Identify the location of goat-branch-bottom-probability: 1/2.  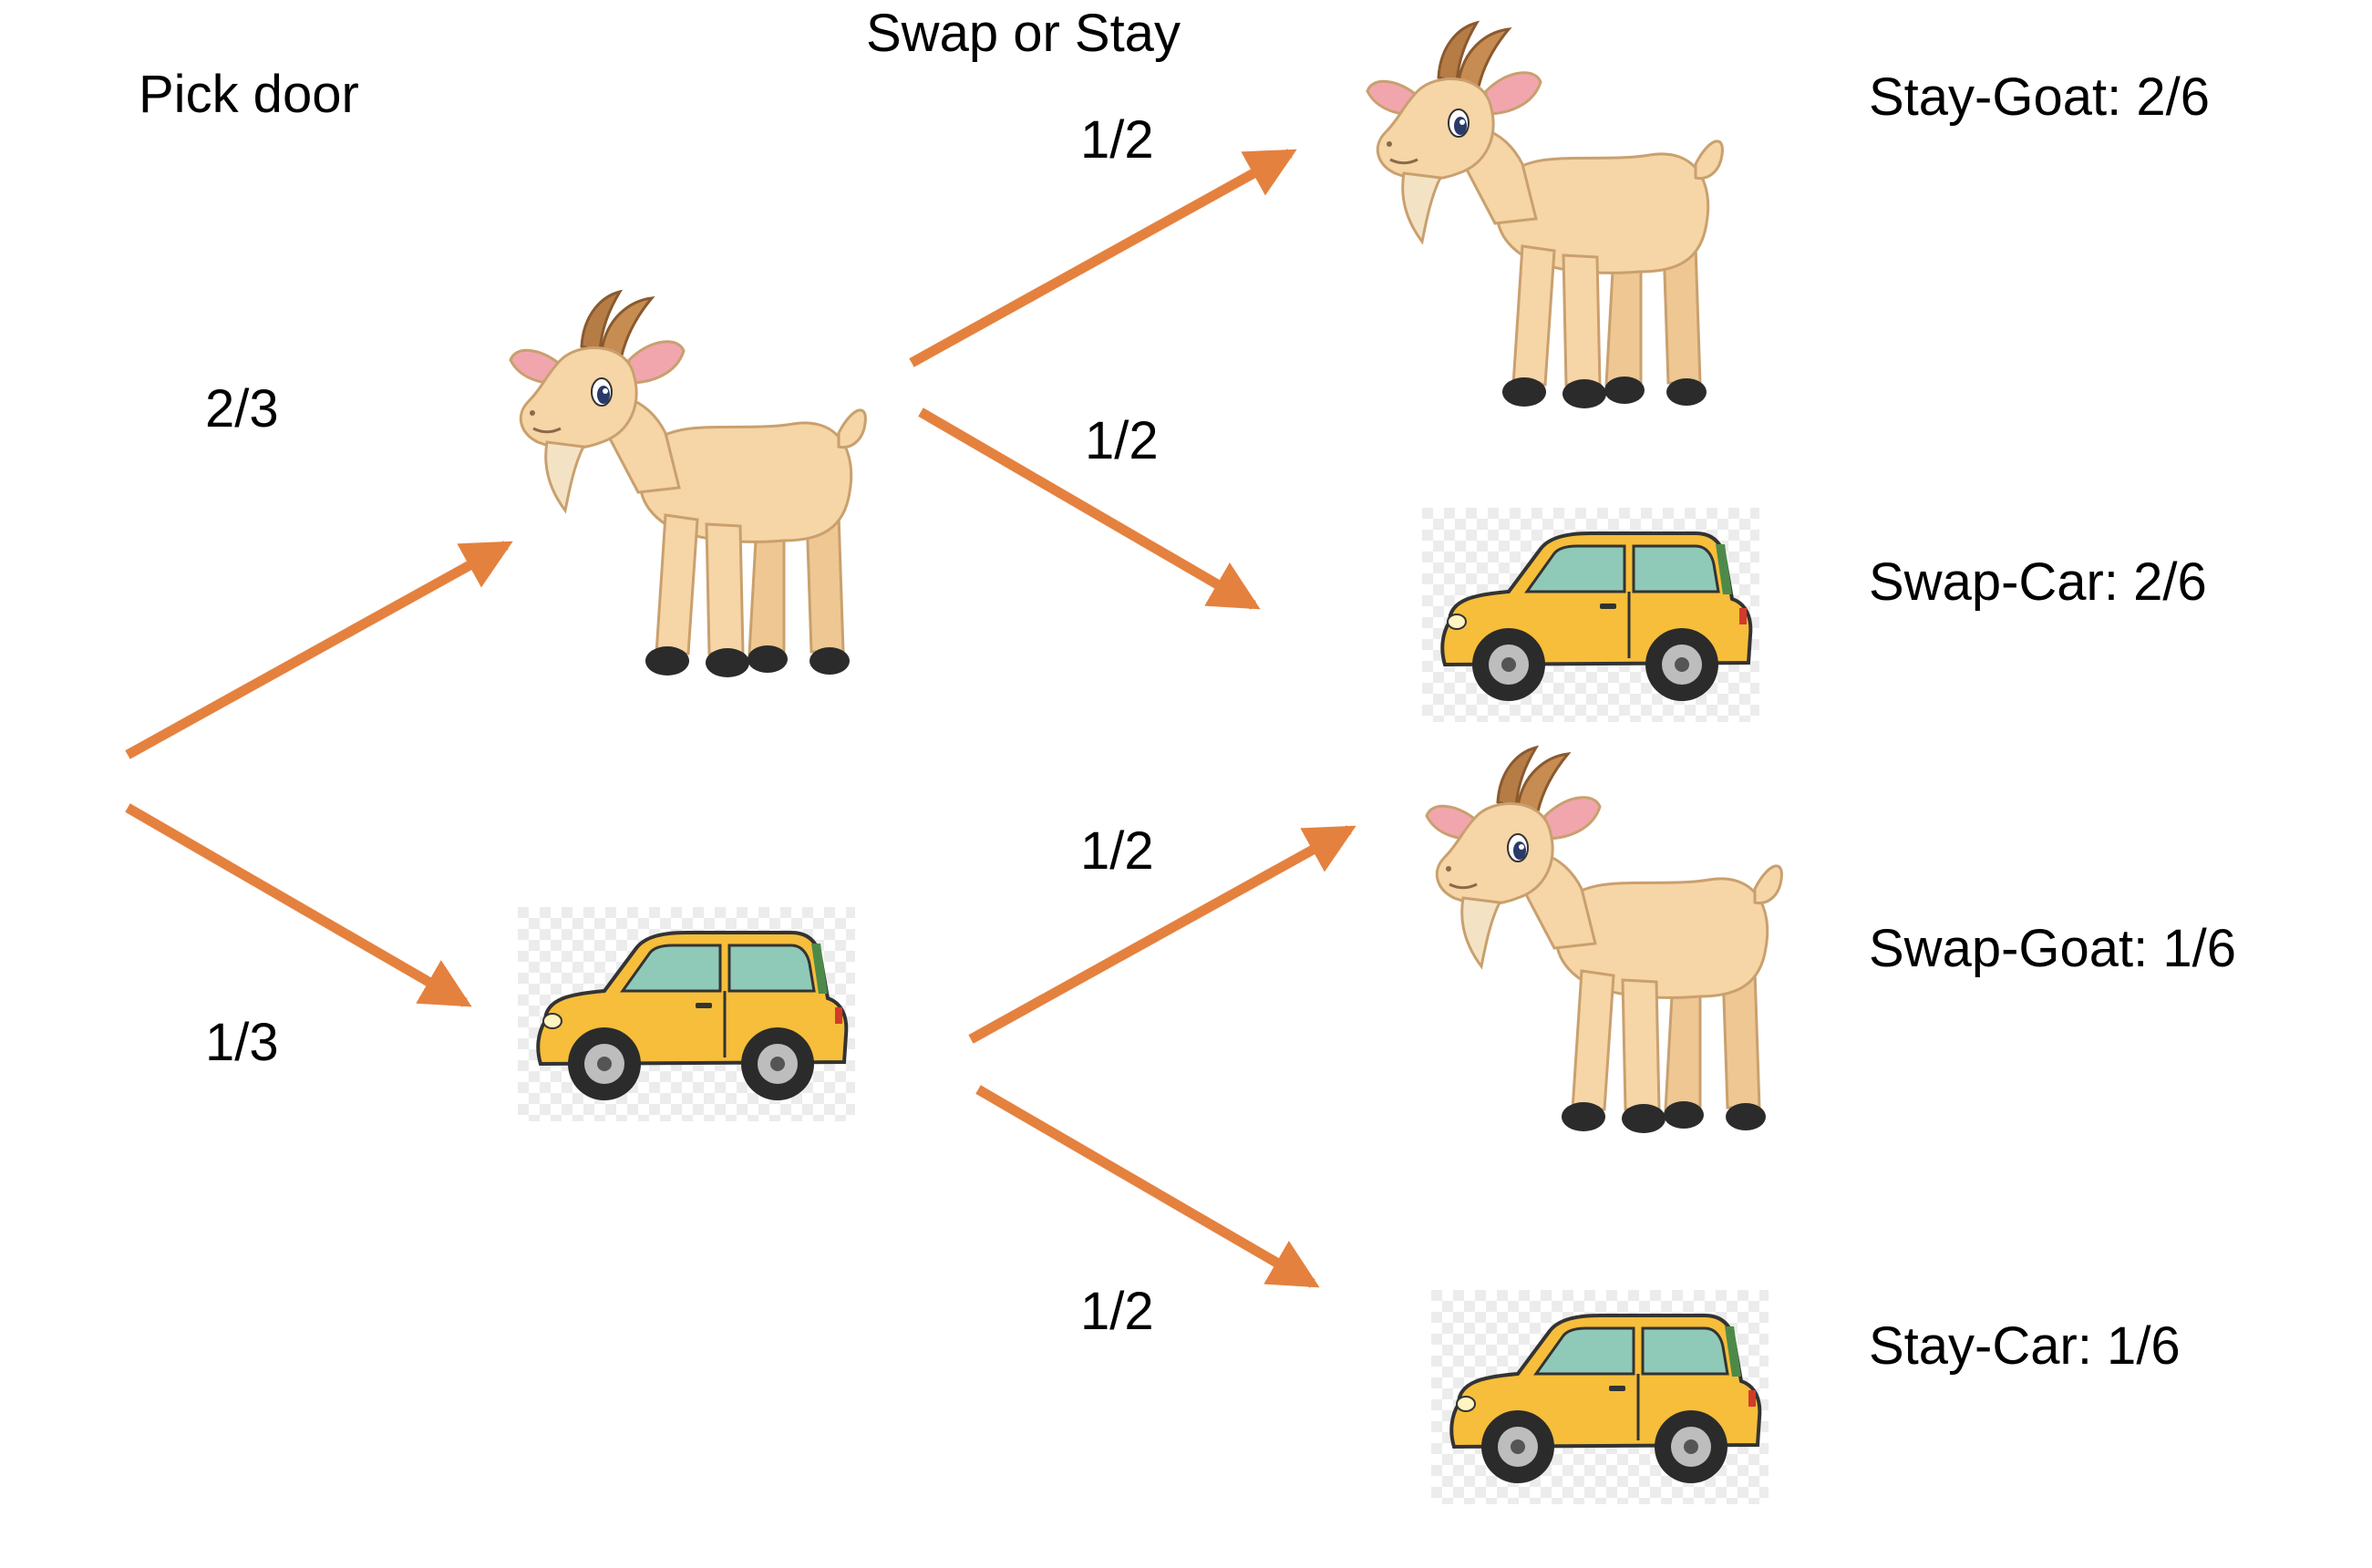
(1122, 440).